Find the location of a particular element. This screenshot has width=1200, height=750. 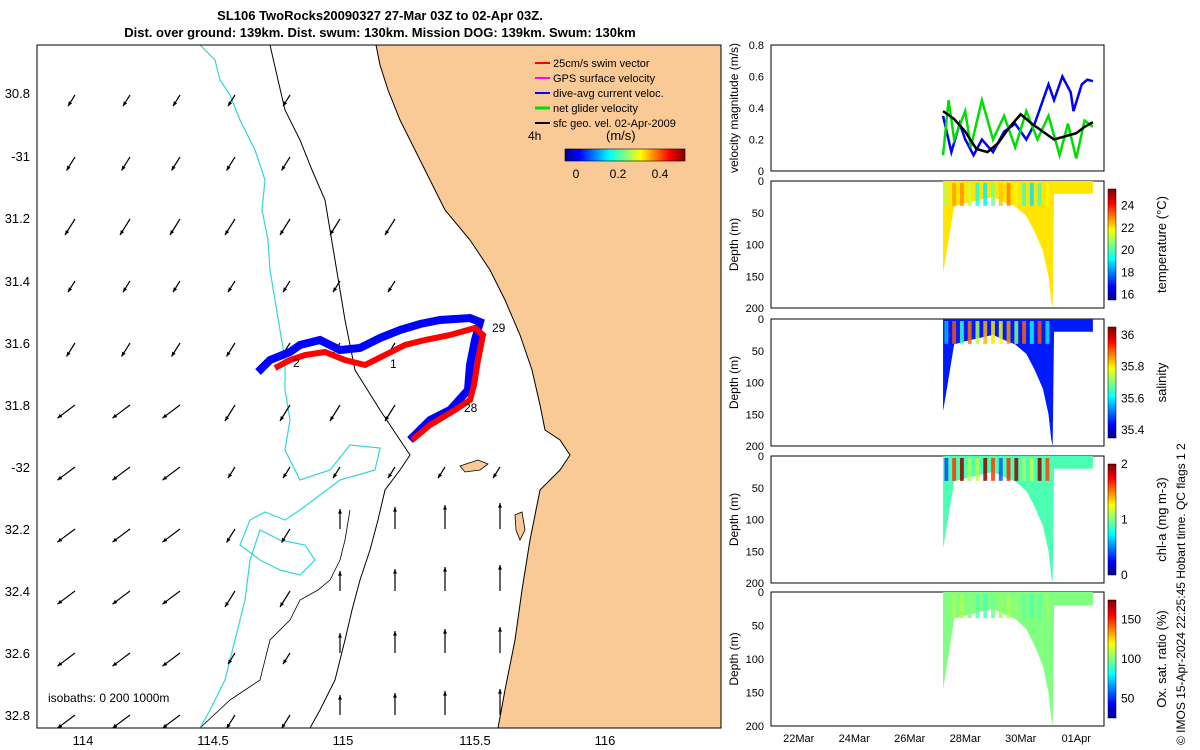

panel-0: 0 0.2 0.4 0.6 0.8 velocity magnitude (m/s) is located at coordinates (916, 109).